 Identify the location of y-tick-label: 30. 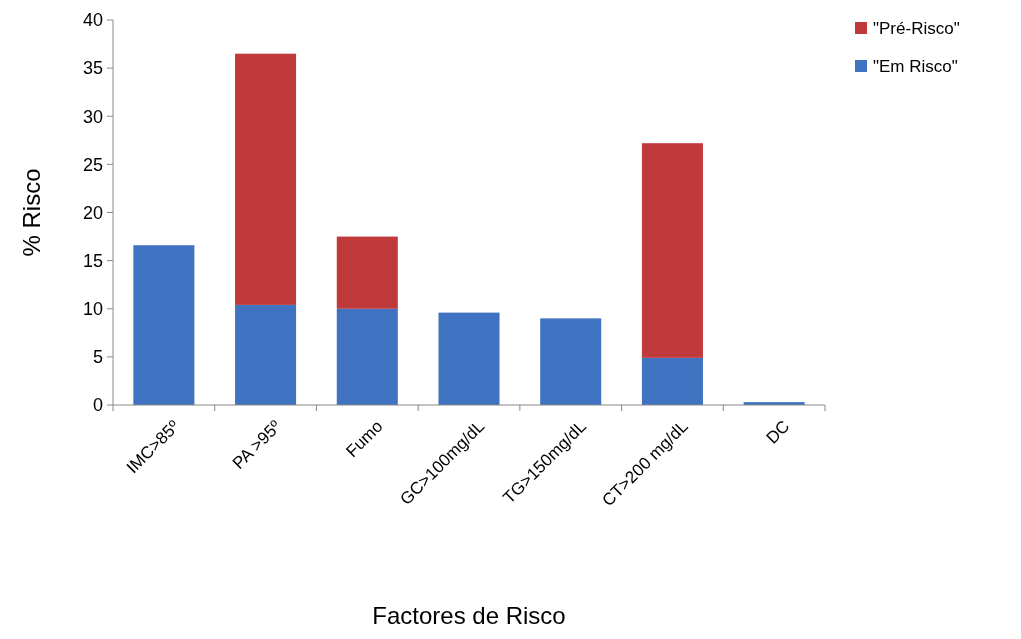
(92, 116).